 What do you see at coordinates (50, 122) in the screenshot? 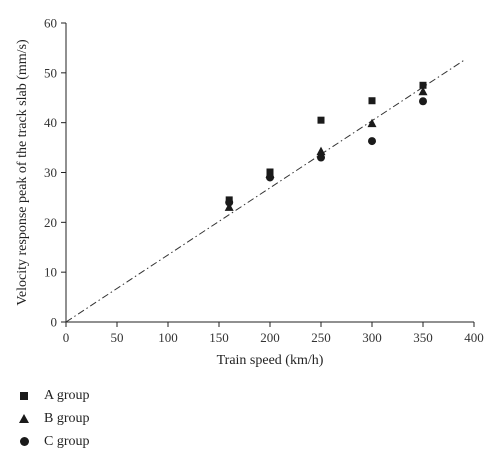
I see `y-tick-label: 40` at bounding box center [50, 122].